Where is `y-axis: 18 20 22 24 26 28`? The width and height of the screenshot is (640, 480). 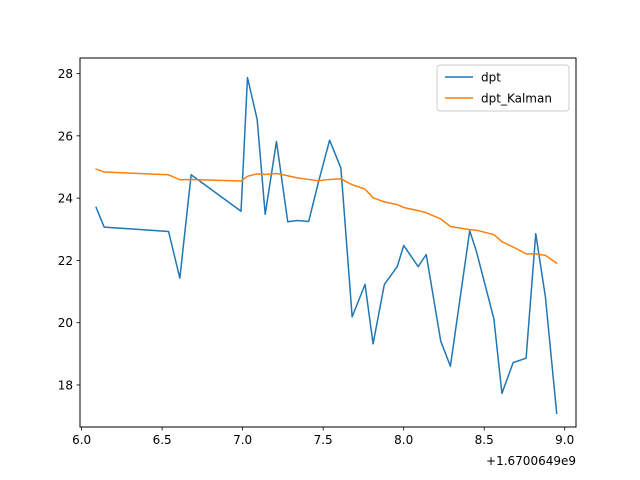
y-axis: 18 20 22 24 26 28 is located at coordinates (69, 229).